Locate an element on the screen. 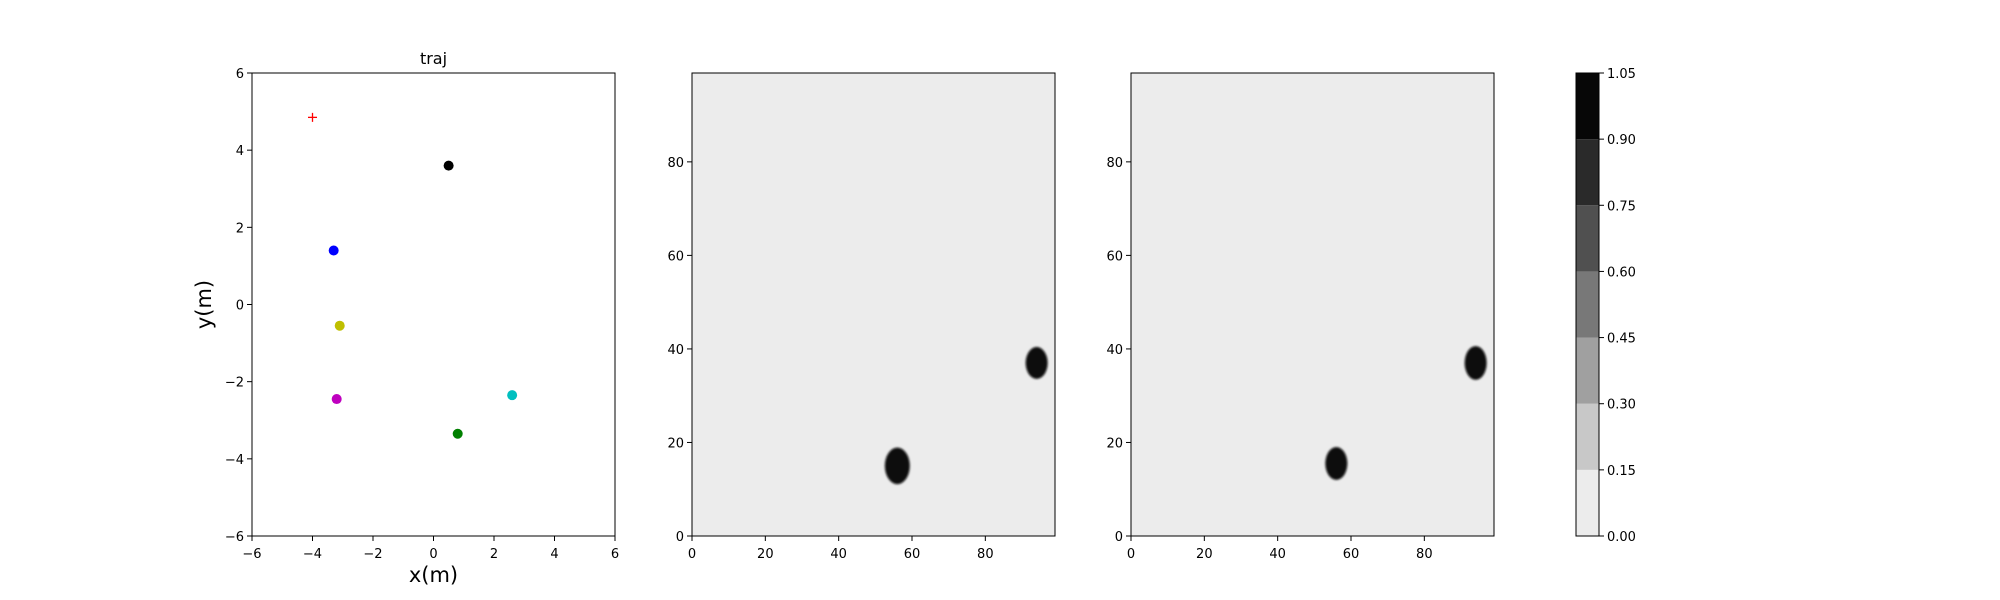  colorbar-tick-label: 0.45 is located at coordinates (1621, 339).